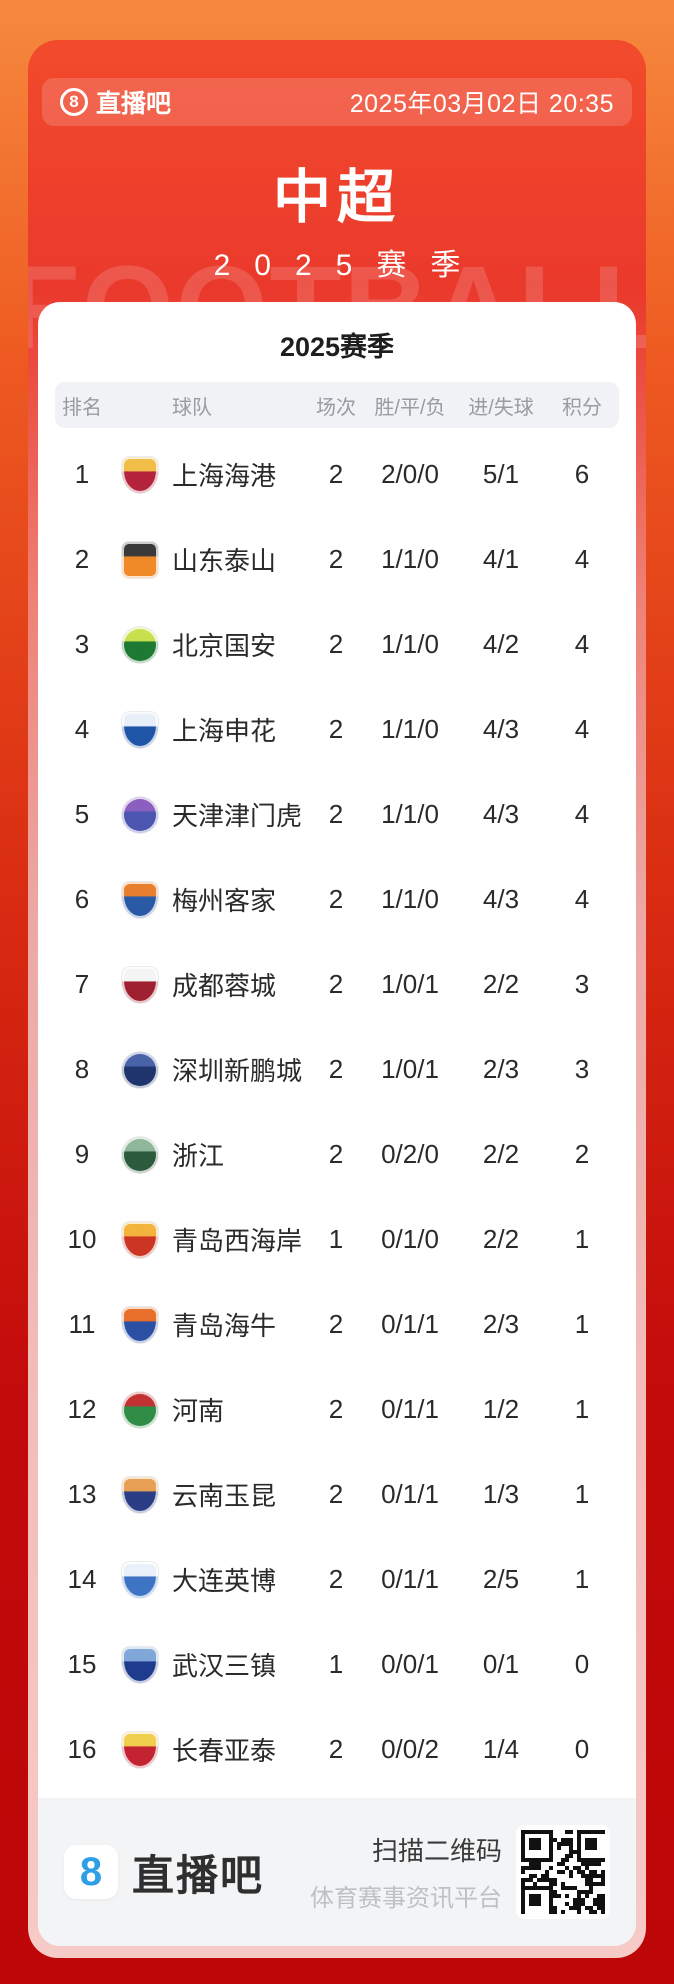  Describe the element at coordinates (410, 984) in the screenshot. I see `wdl-cell: 1/0/1` at that location.